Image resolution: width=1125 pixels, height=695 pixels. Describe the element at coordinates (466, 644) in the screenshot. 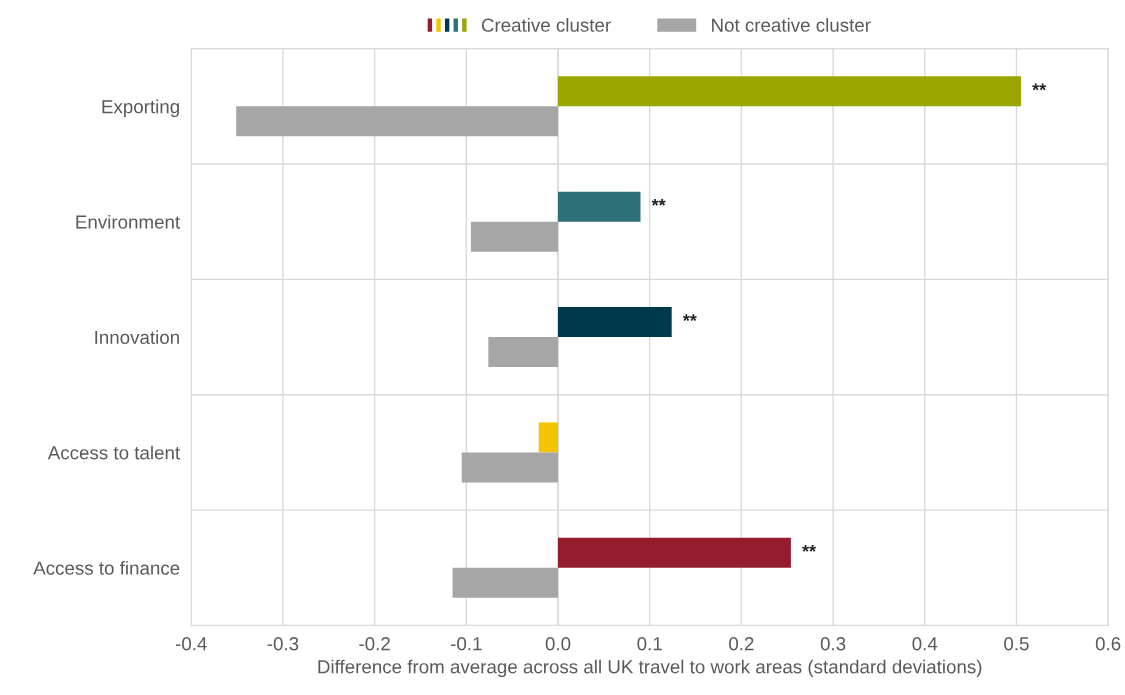

I see `x-tick-label: -0.1` at that location.